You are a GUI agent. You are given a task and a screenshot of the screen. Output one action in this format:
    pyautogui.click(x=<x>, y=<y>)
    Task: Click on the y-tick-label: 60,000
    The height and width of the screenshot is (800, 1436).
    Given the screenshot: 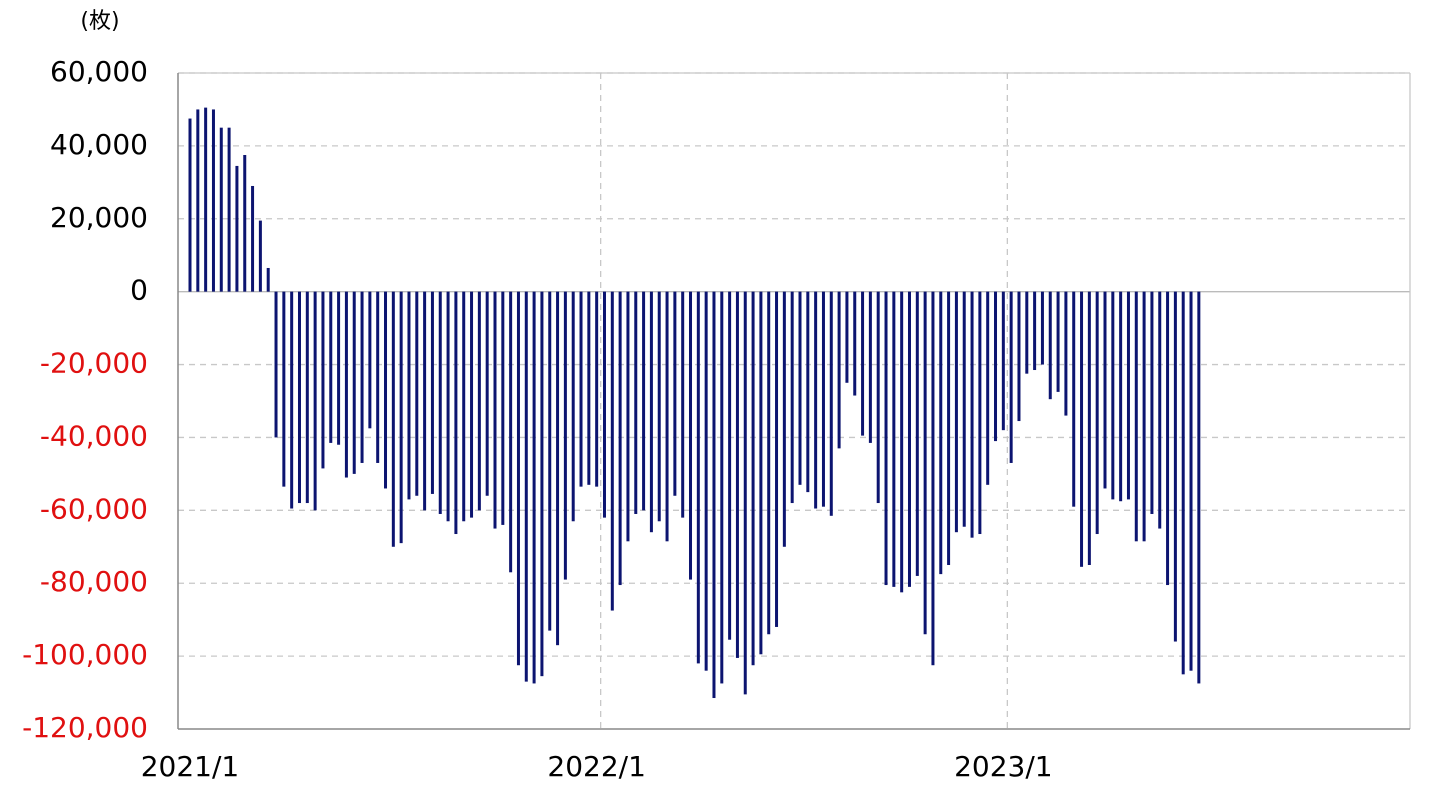 What is the action you would take?
    pyautogui.click(x=99, y=71)
    